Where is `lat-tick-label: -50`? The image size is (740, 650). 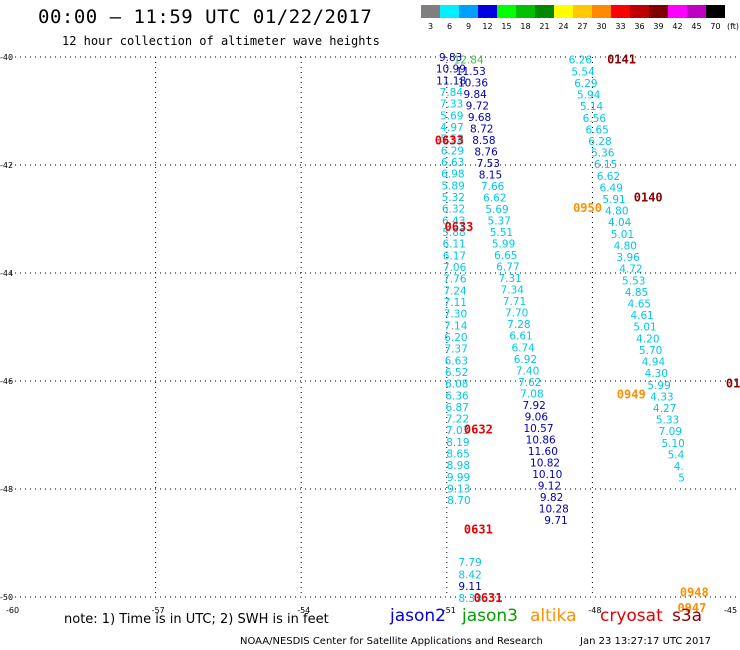 lat-tick-label: -50 is located at coordinates (6, 597).